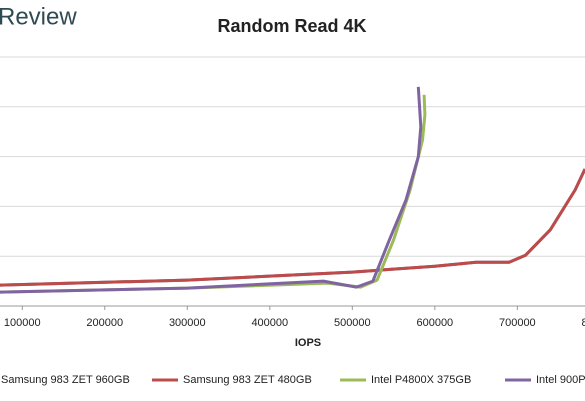  Describe the element at coordinates (352, 323) in the screenshot. I see `x-tick-label: 500000` at that location.